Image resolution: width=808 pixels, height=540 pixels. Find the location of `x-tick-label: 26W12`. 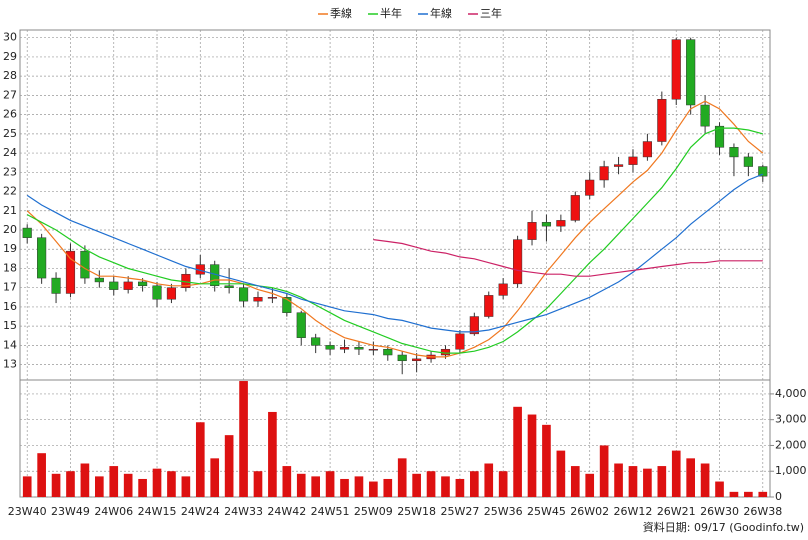

x-tick-label: 26W12 is located at coordinates (633, 511).